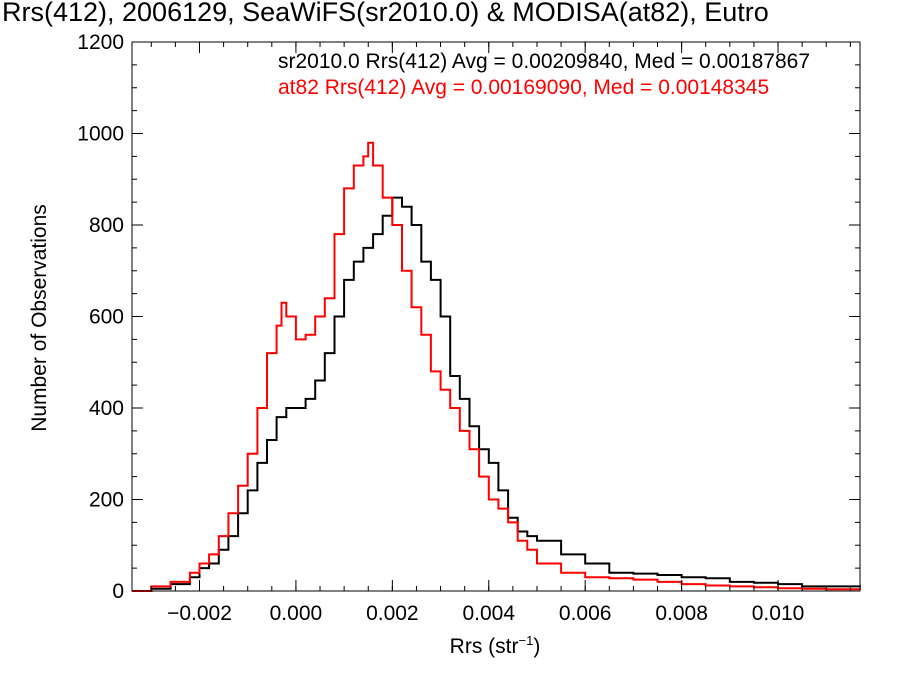  What do you see at coordinates (106, 317) in the screenshot?
I see `y-tick-label-3: 600` at bounding box center [106, 317].